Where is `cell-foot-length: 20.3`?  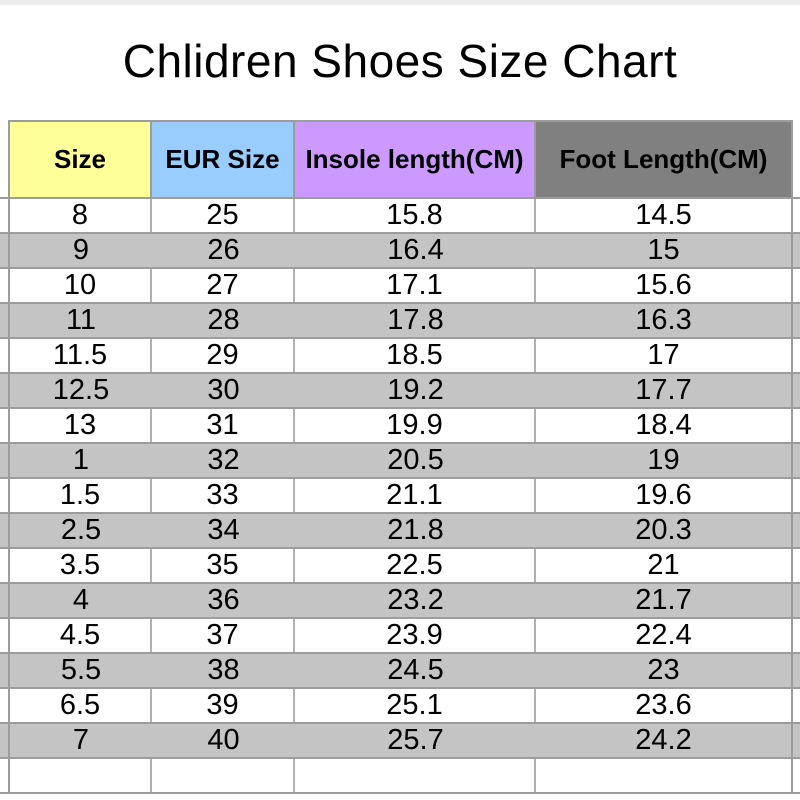 cell-foot-length: 20.3 is located at coordinates (663, 530).